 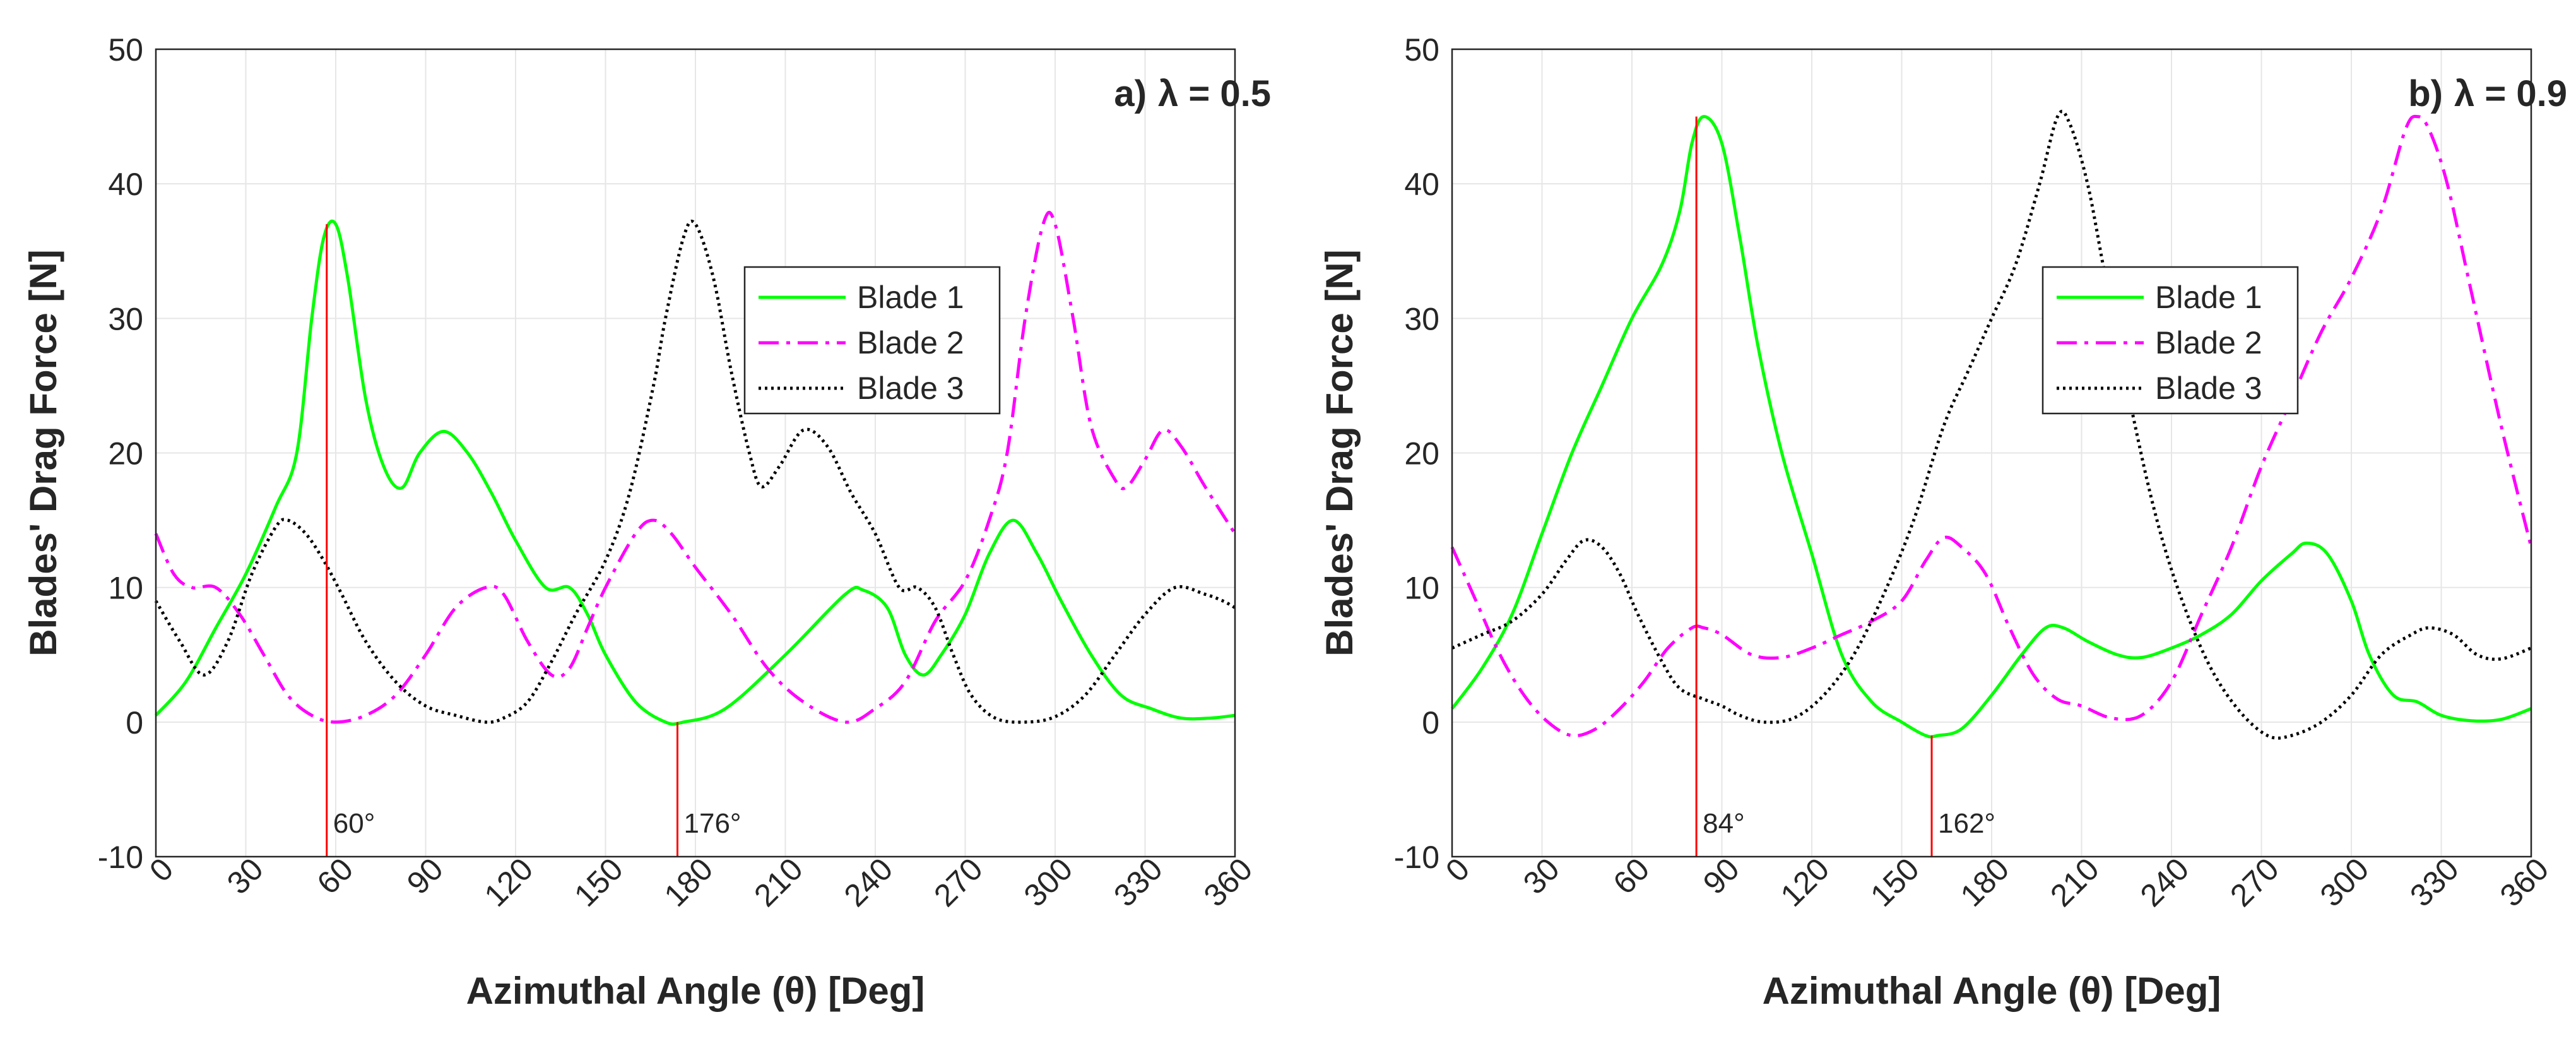 I want to click on marker-label: 84°, so click(x=1724, y=823).